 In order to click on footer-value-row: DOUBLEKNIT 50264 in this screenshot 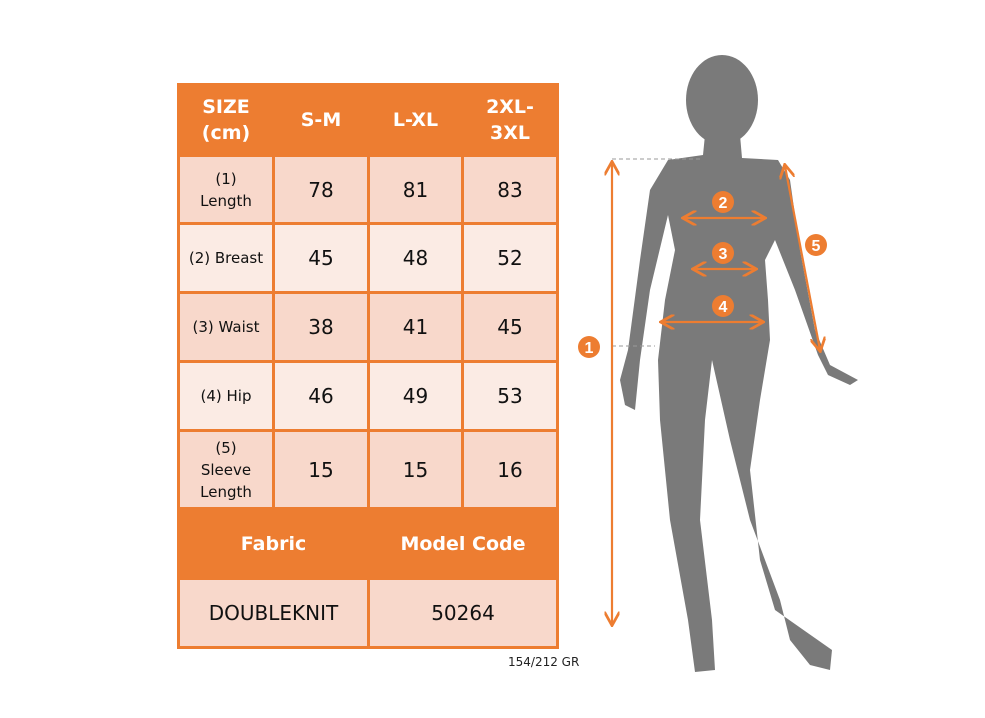, I will do `click(368, 613)`.